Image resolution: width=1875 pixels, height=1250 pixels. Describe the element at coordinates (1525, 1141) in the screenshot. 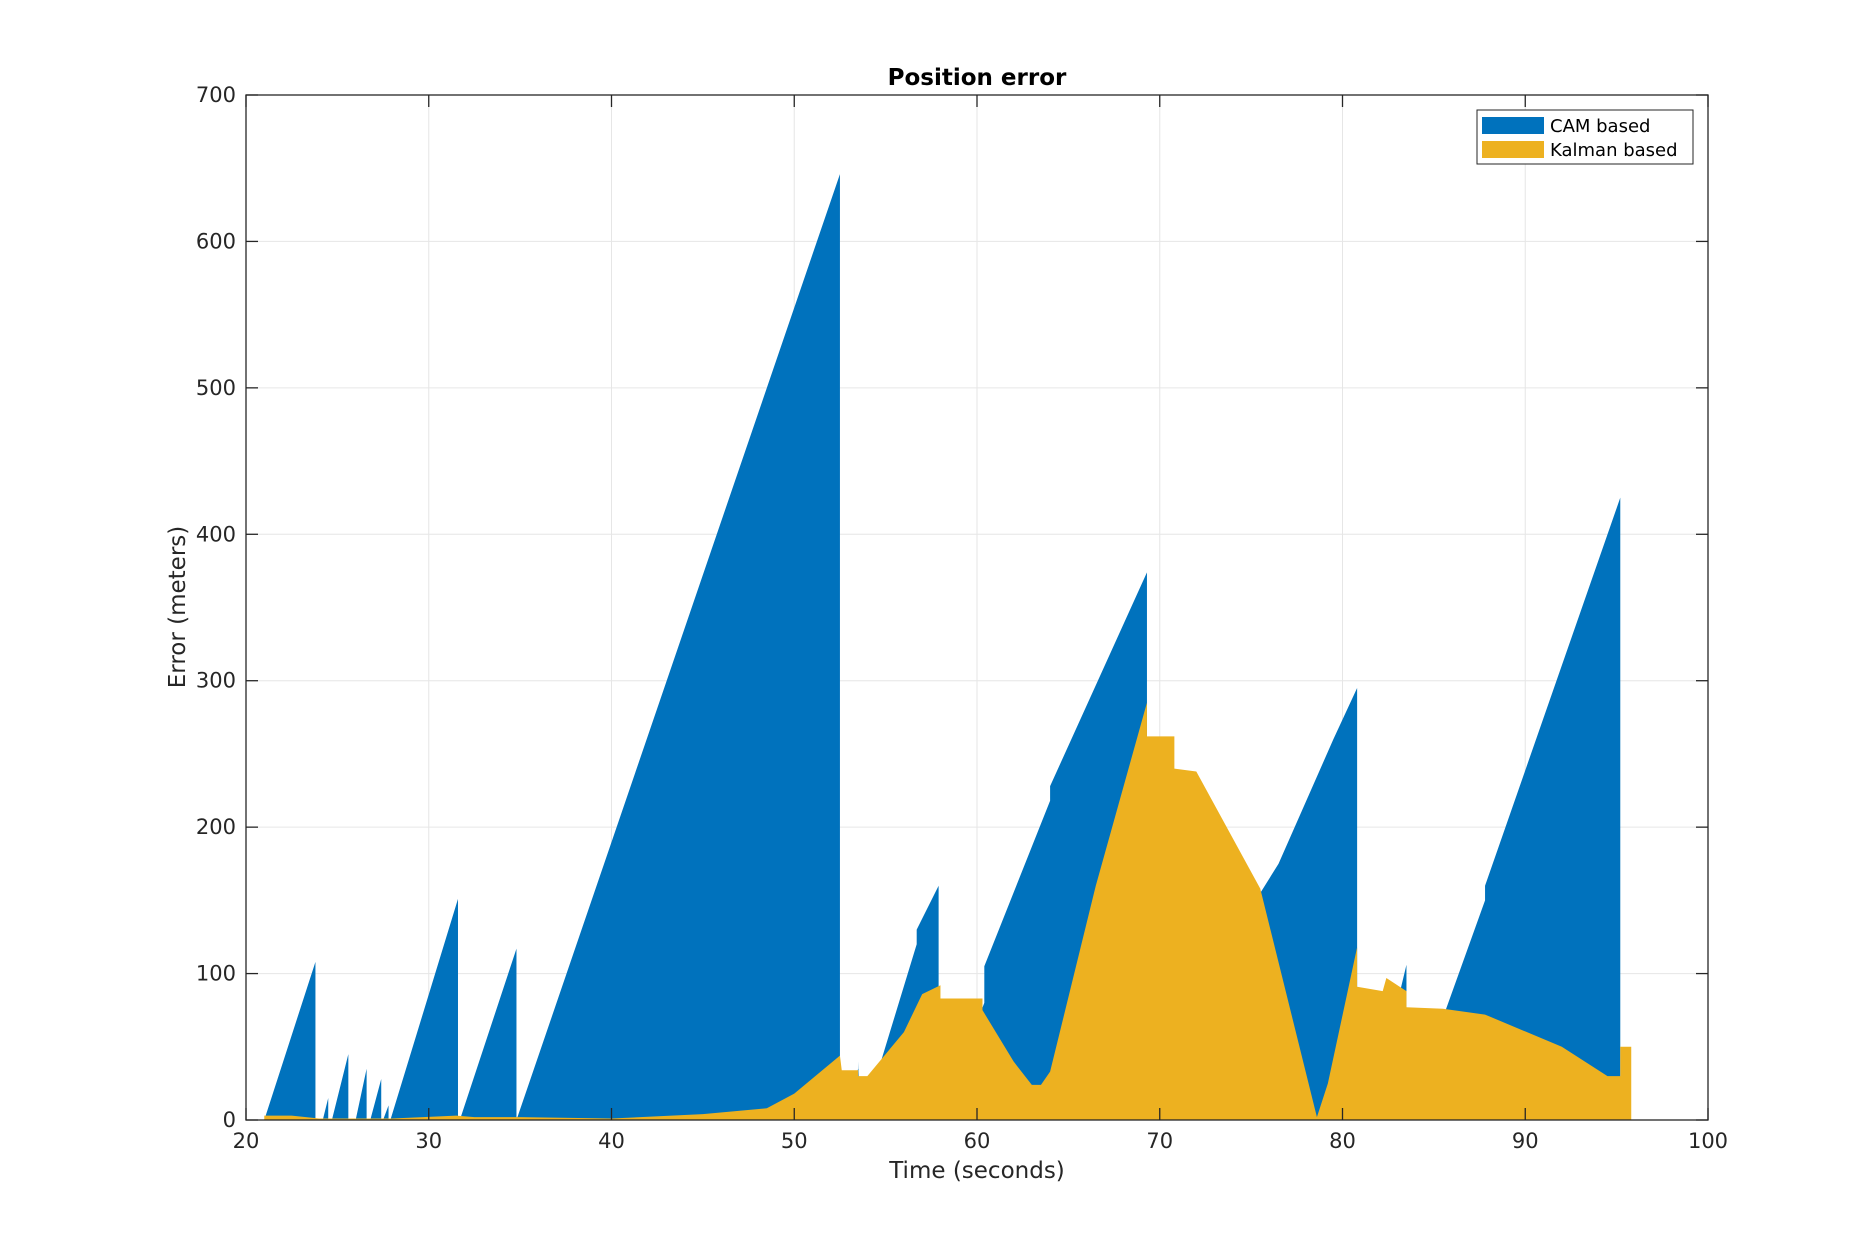

I see `x-tick-label: 90` at that location.